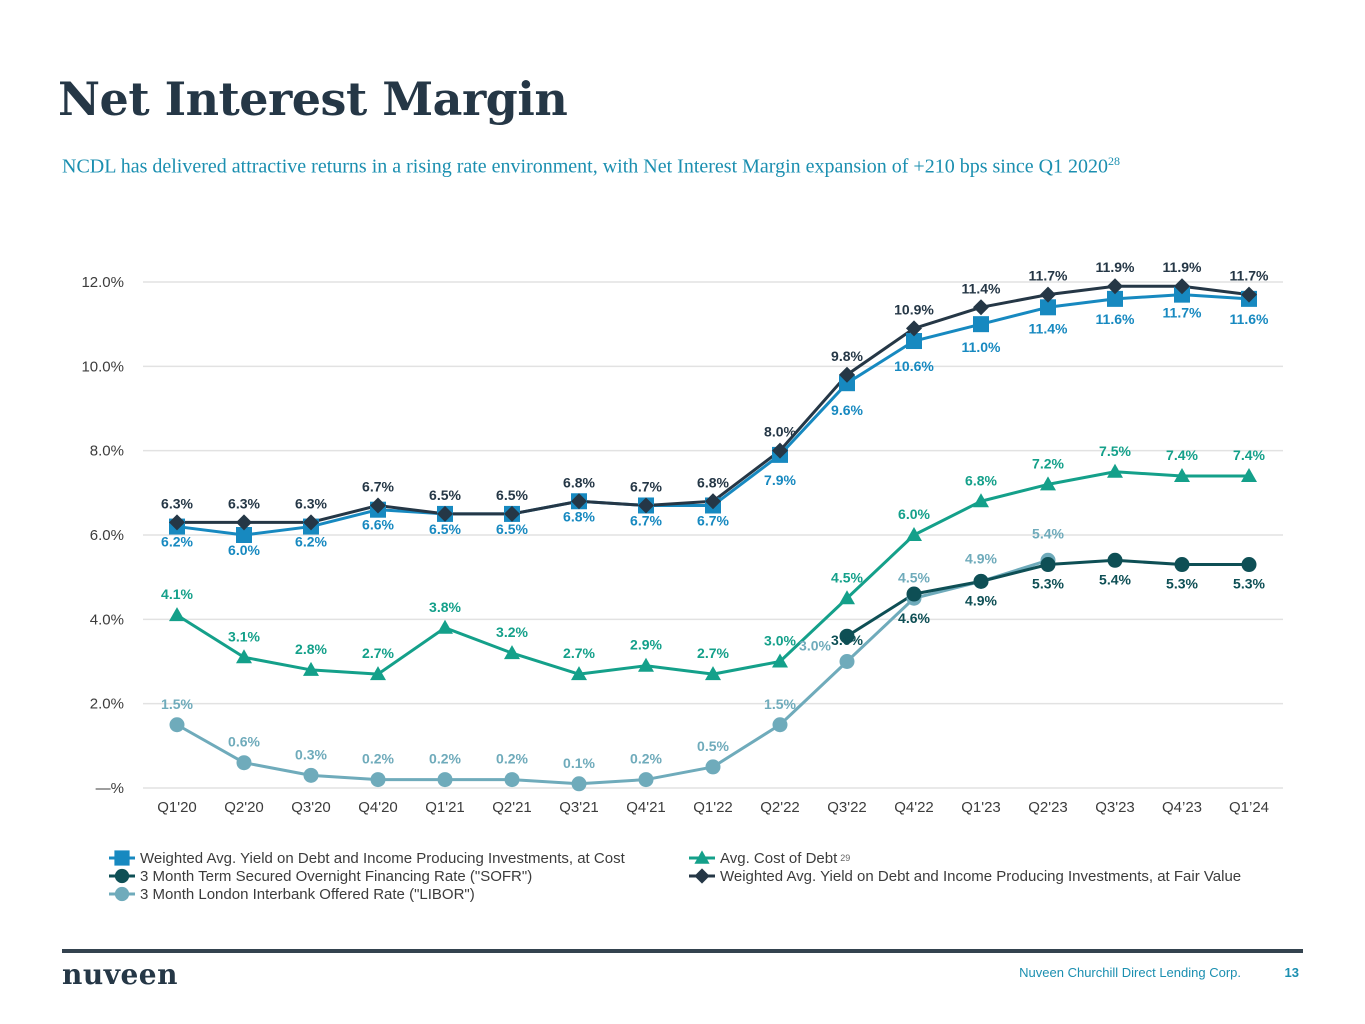 Image resolution: width=1365 pixels, height=1024 pixels. Describe the element at coordinates (964, 858) in the screenshot. I see `legend-item-cost-of-debt: Avg. Cost of Debt 29` at that location.